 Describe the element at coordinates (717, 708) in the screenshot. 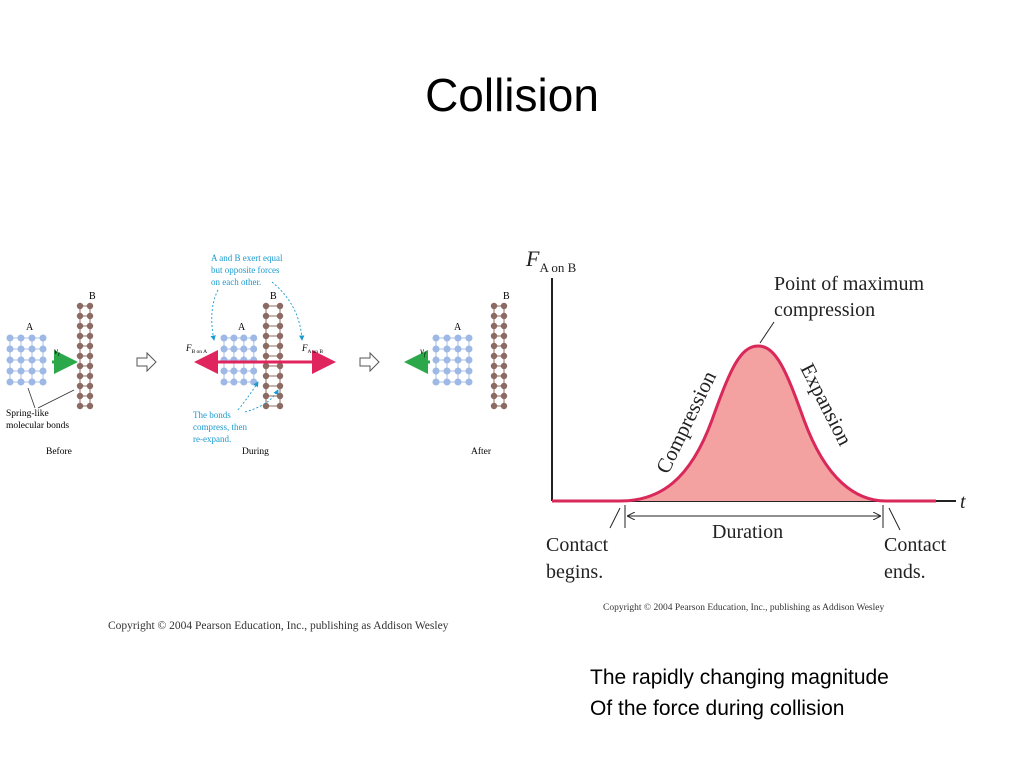

I see `caption-line-2: Of the force during collision` at that location.